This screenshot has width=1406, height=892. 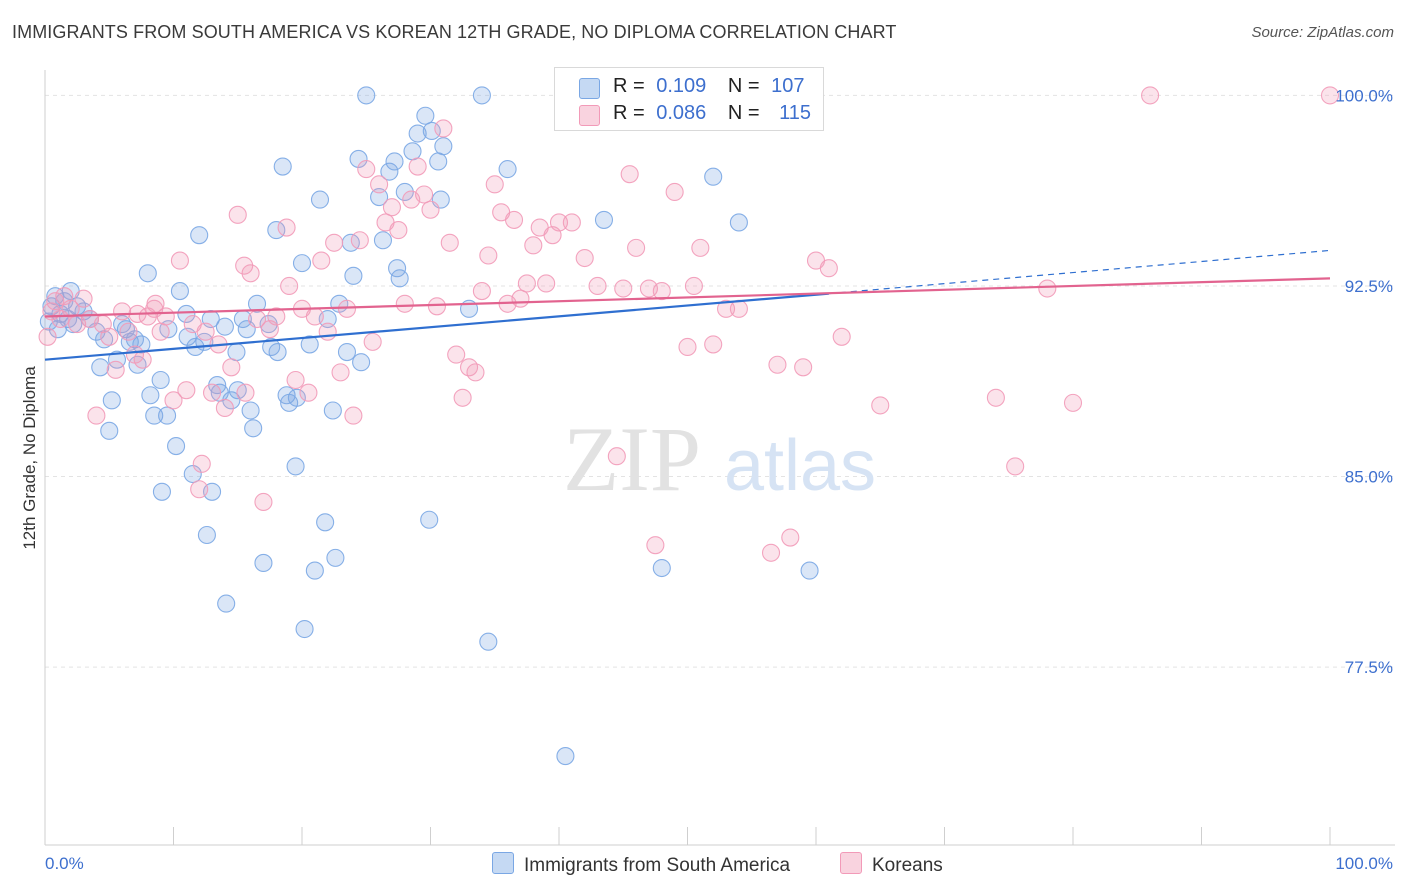 I want to click on trend-lines, so click(x=687, y=305).